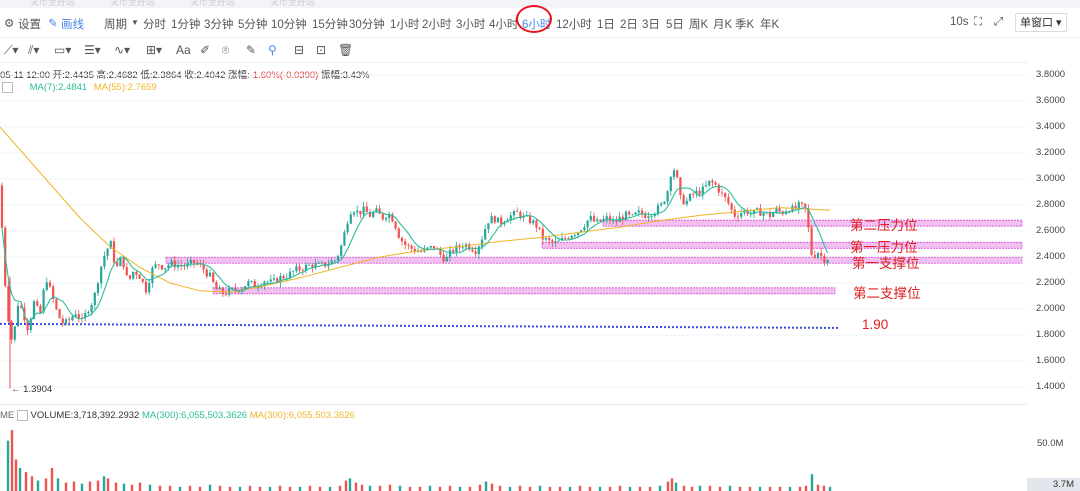  I want to click on grid-tool-icon: ⊞▾, so click(154, 50).